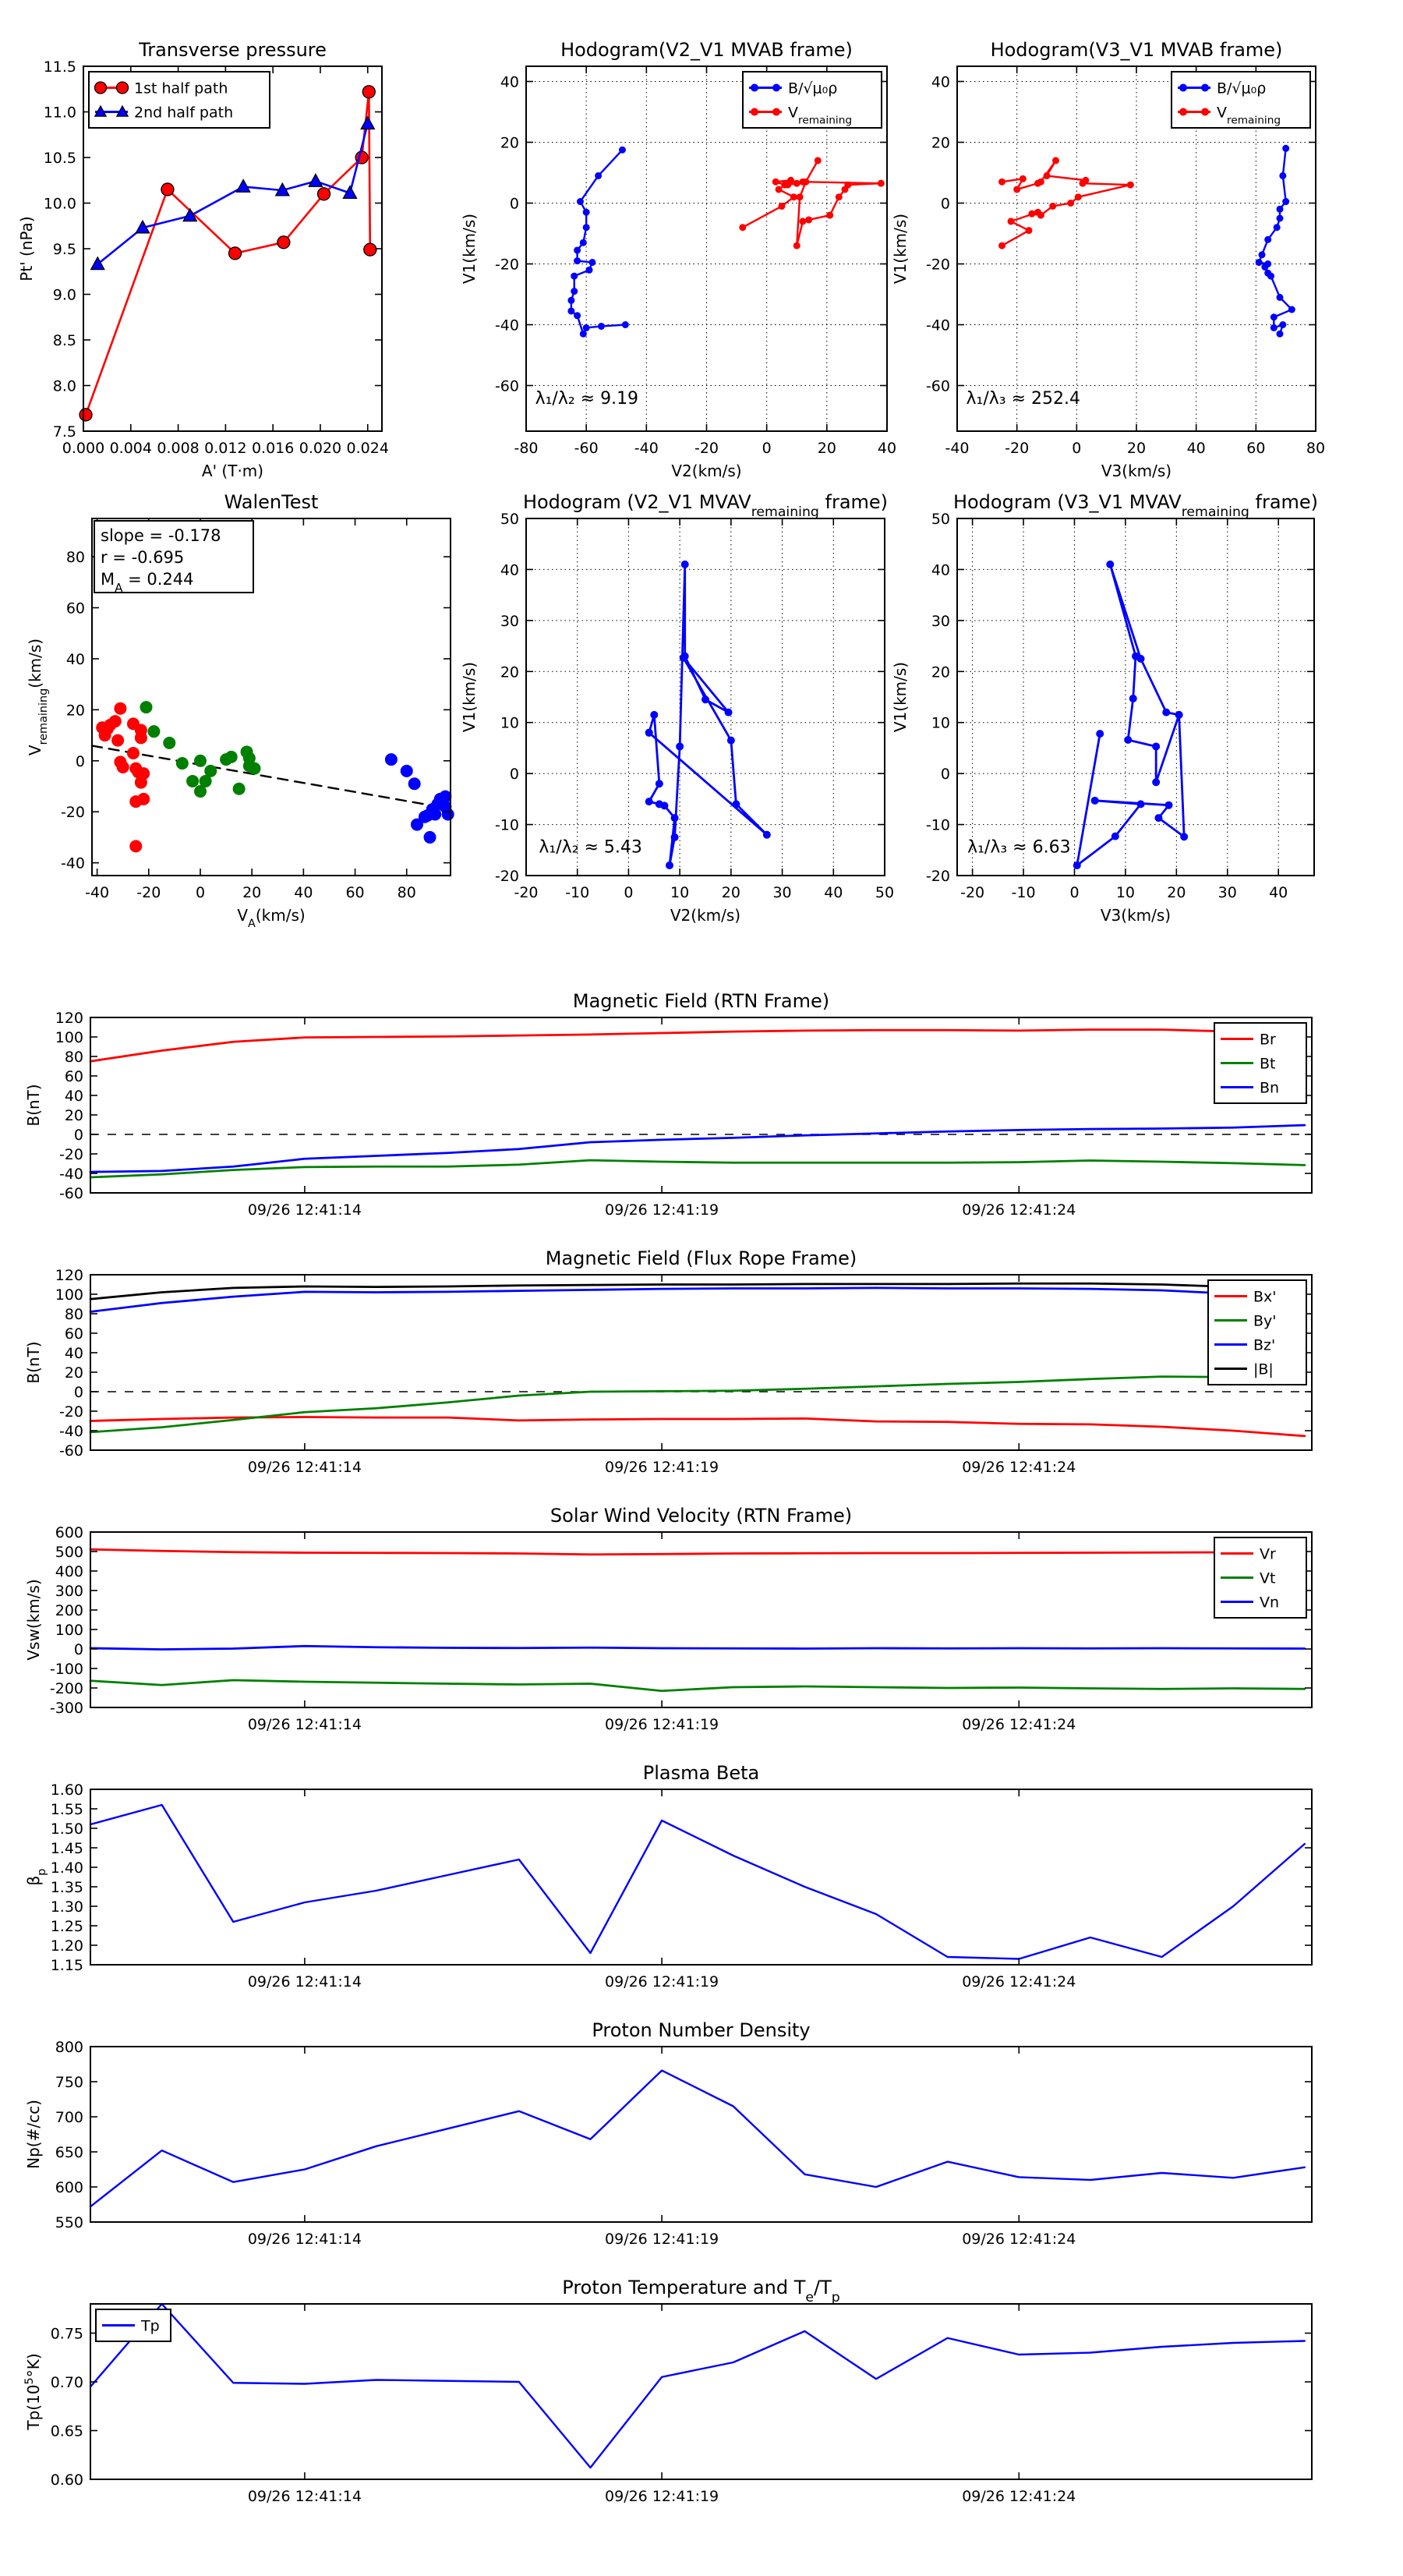 This screenshot has height=2576, width=1403. Describe the element at coordinates (706, 448) in the screenshot. I see `x-tick-label: -20` at that location.